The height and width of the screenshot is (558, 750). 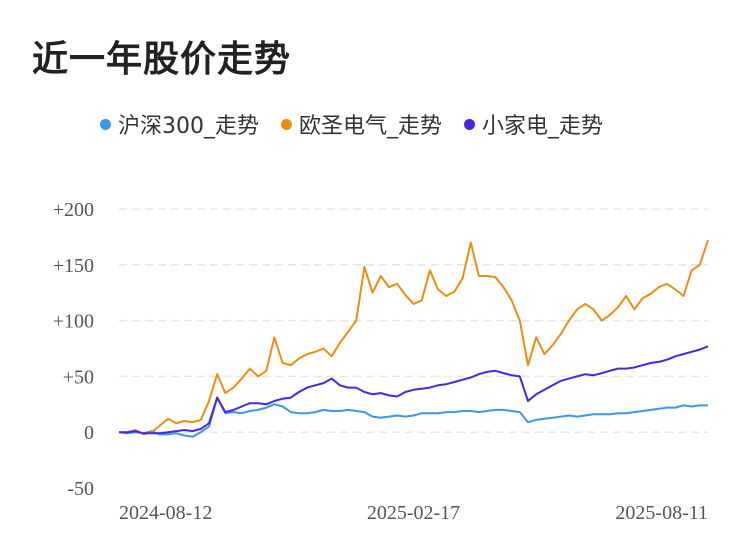 I want to click on y-tick-label: +50, so click(x=78, y=377).